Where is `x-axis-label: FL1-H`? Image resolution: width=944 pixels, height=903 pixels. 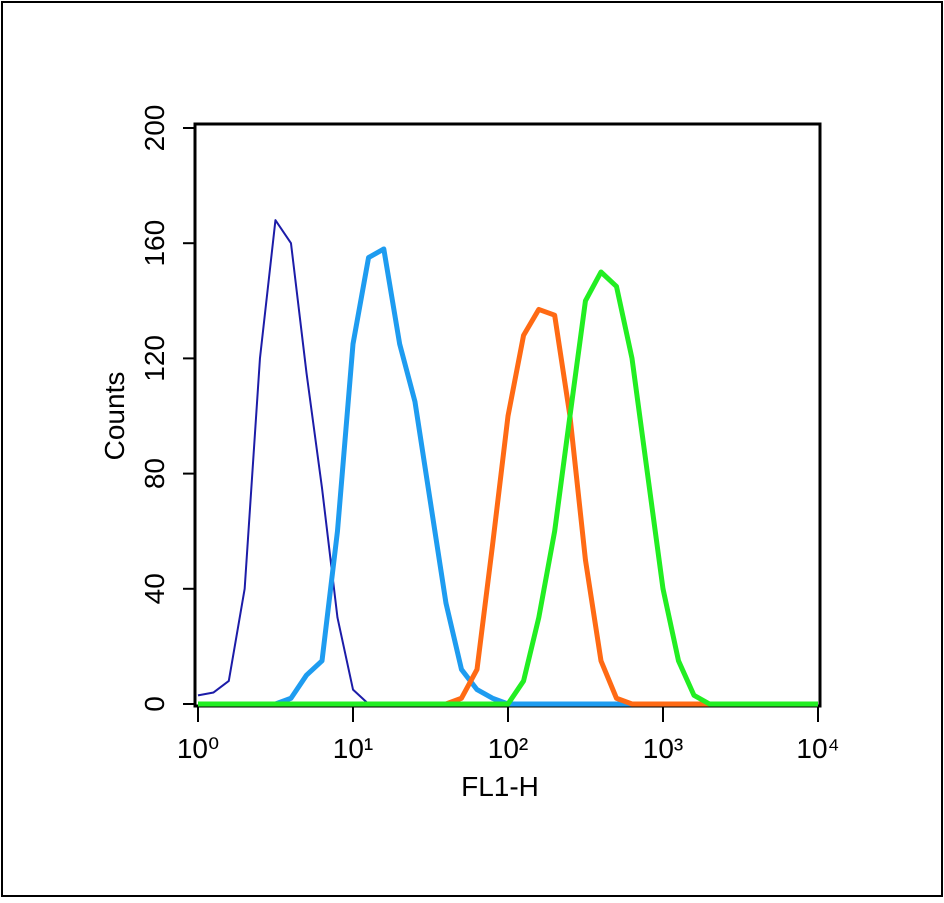 x-axis-label: FL1-H is located at coordinates (500, 786).